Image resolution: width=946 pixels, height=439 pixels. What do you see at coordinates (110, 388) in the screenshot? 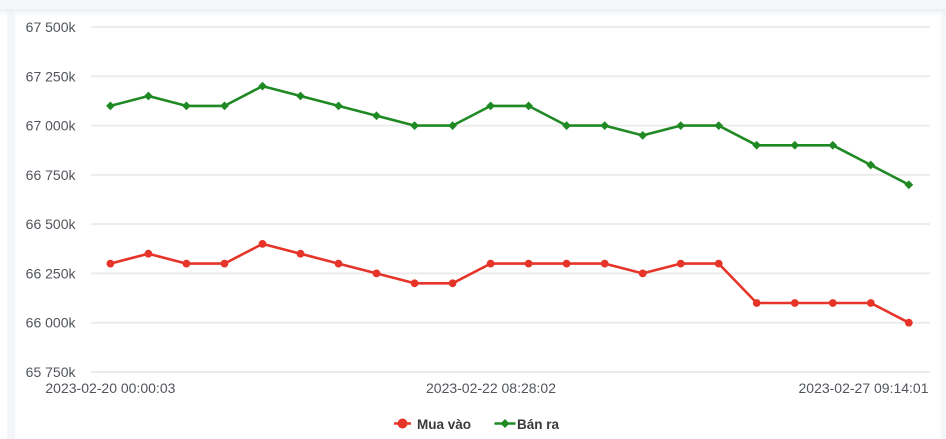
I see `svg-text: 2023-02-20 00:00:03` at bounding box center [110, 388].